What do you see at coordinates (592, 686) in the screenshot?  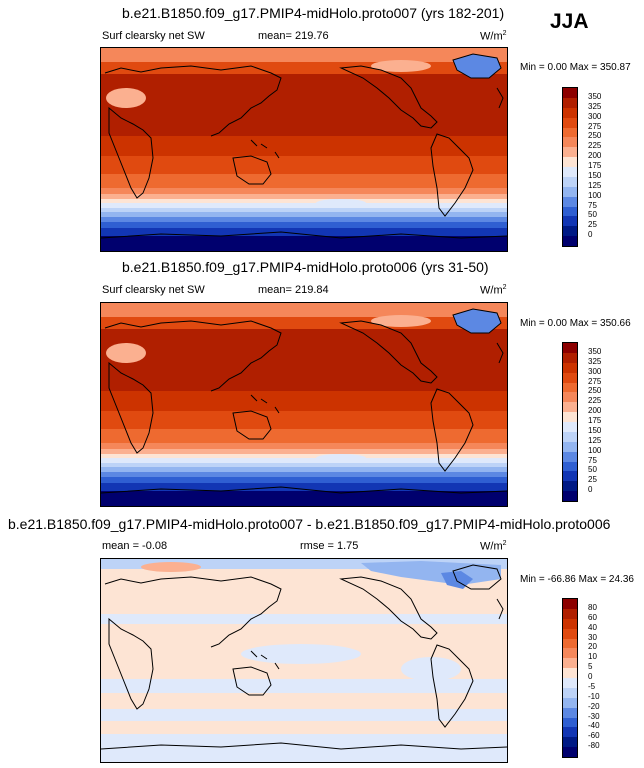 I see `colorbar-tick-label: -5` at bounding box center [592, 686].